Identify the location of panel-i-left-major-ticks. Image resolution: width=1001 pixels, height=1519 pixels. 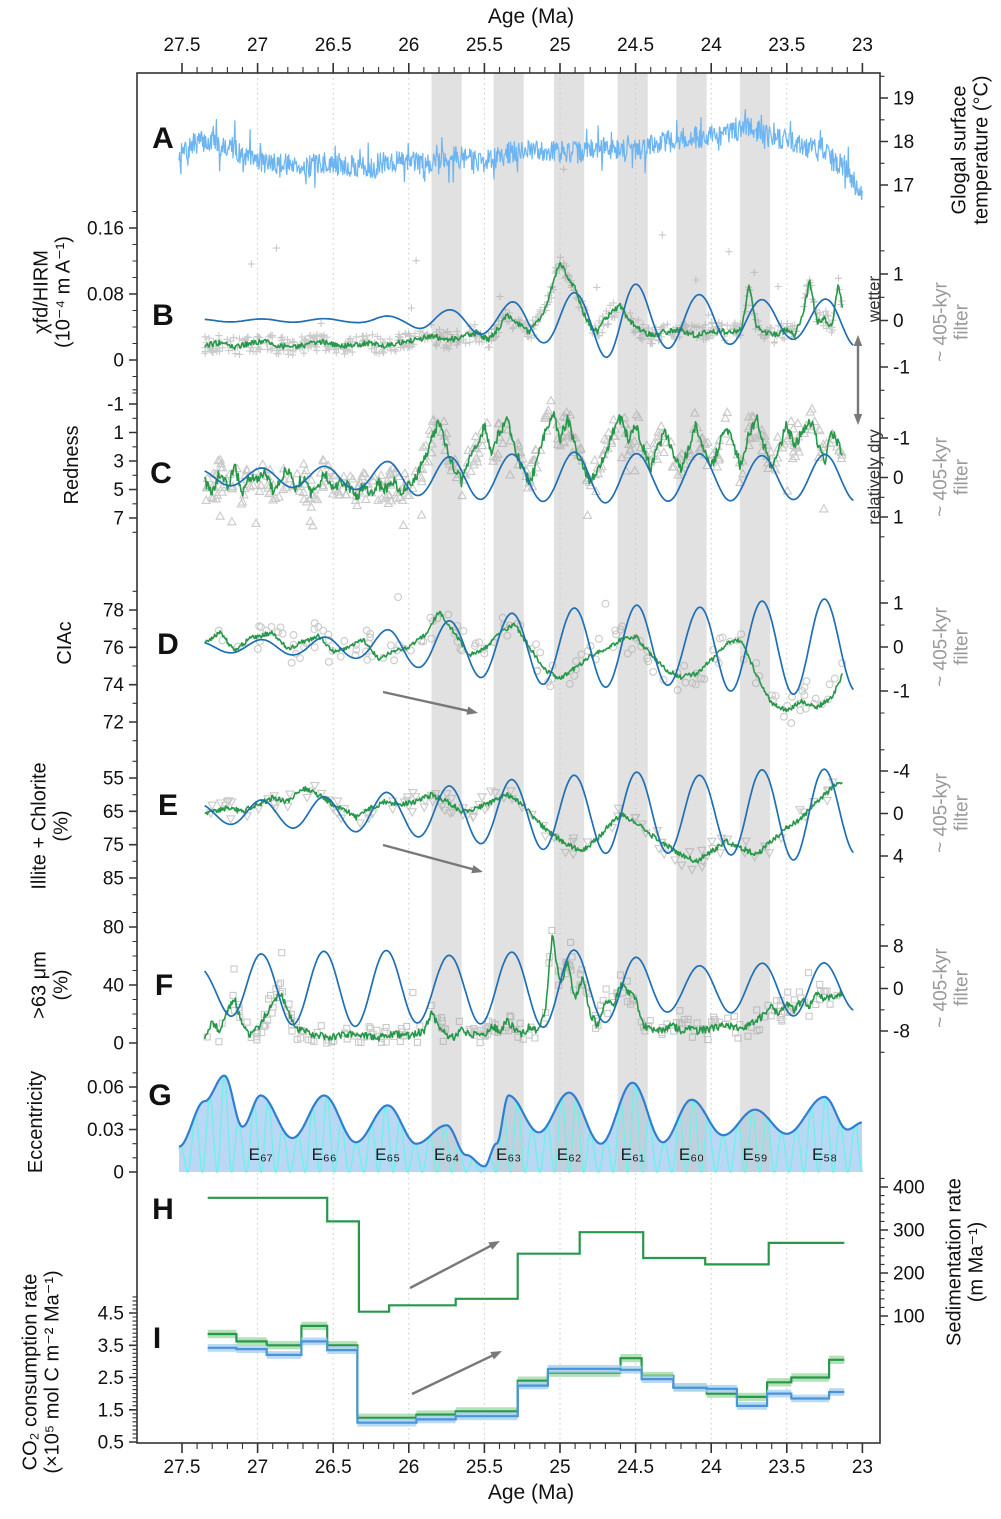
(133, 1377).